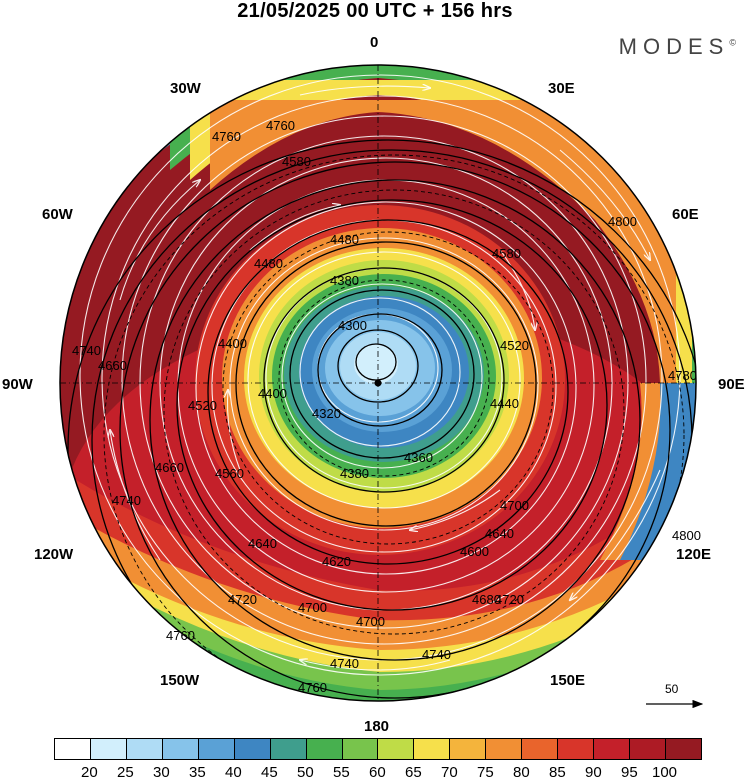  What do you see at coordinates (229, 473) in the screenshot?
I see `contour-label: 4560` at bounding box center [229, 473].